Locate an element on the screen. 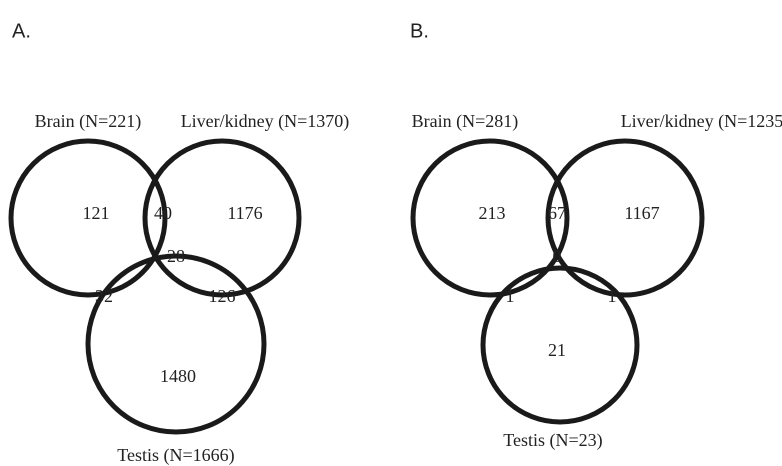  region-count: 28 is located at coordinates (176, 256).